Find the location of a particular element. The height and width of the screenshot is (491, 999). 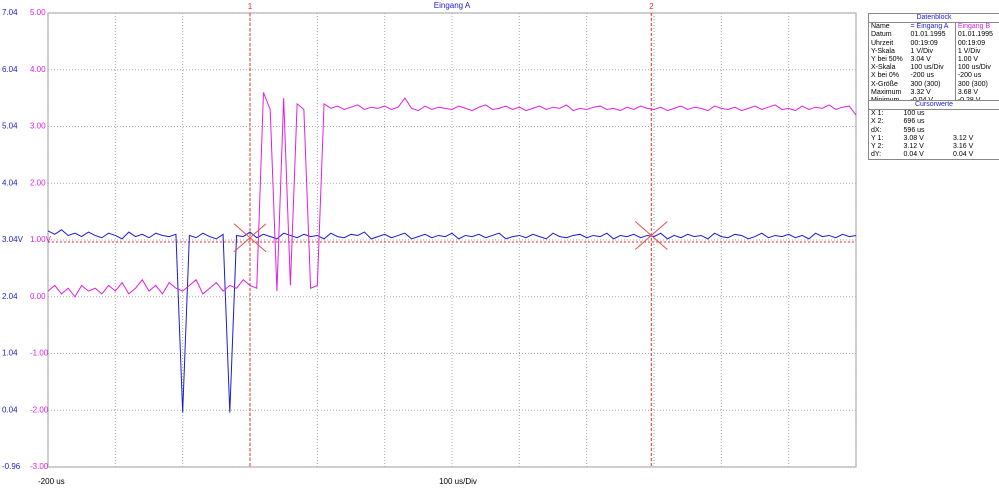

y-tick-label: -0.96 is located at coordinates (11, 466).